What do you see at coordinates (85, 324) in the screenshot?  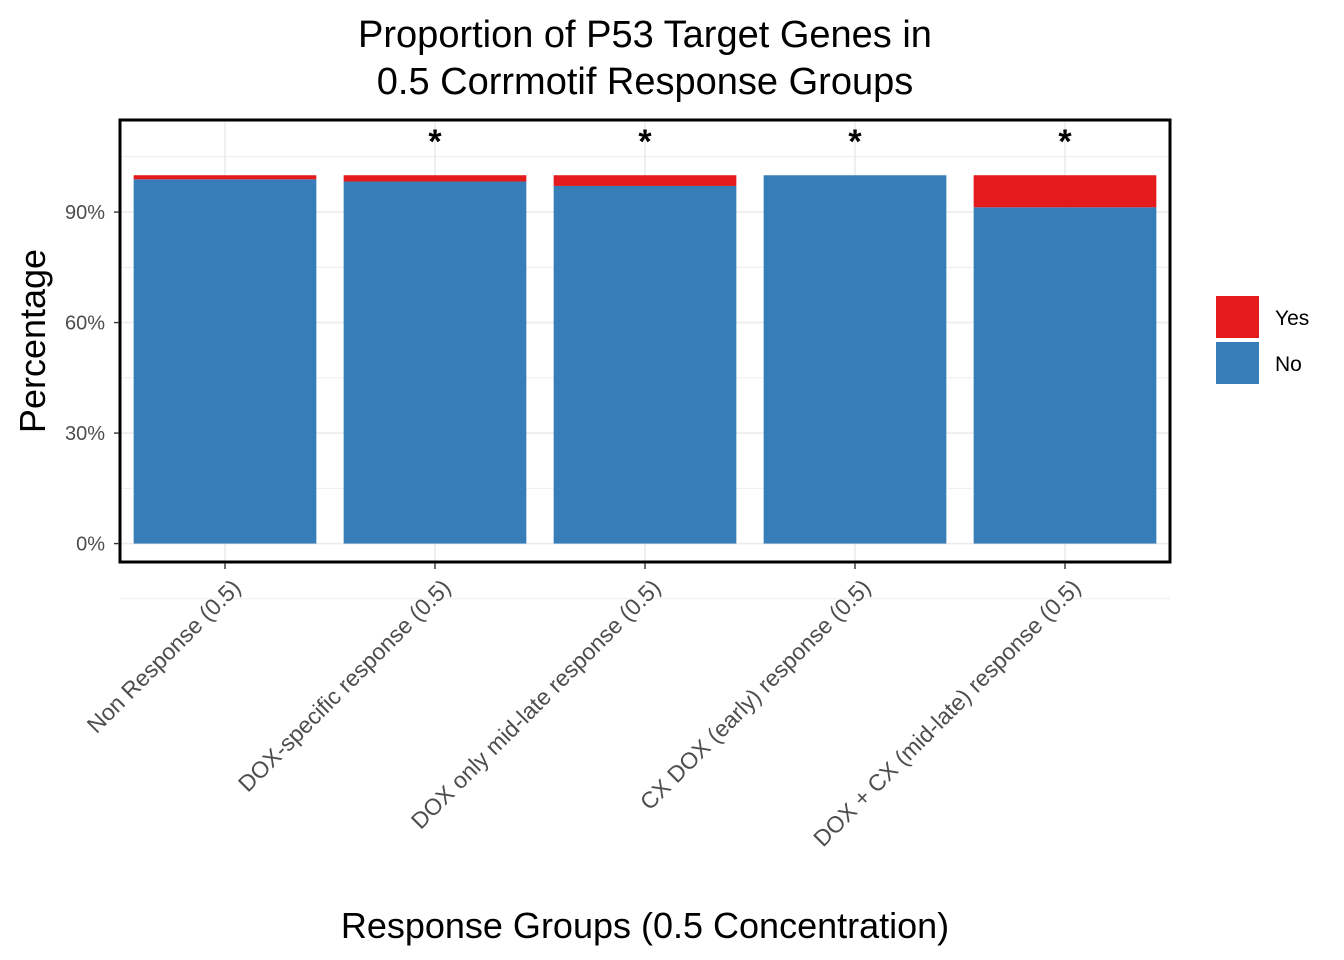 I see `y-tick-label: 60%` at bounding box center [85, 324].